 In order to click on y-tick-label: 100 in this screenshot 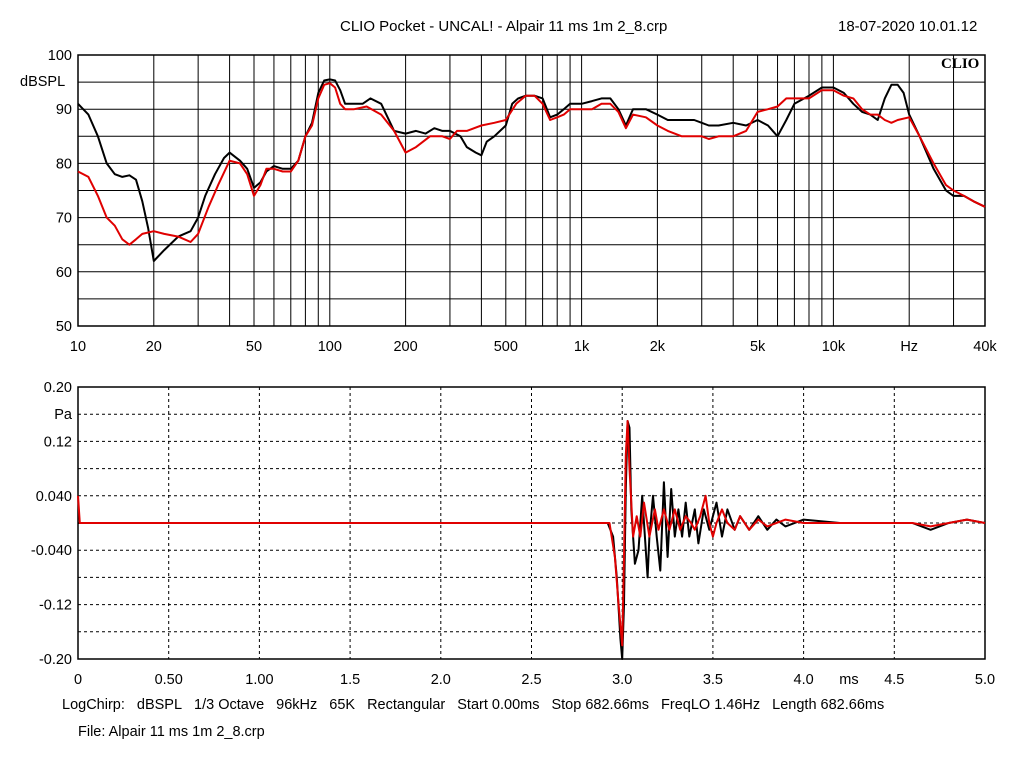, I will do `click(60, 56)`.